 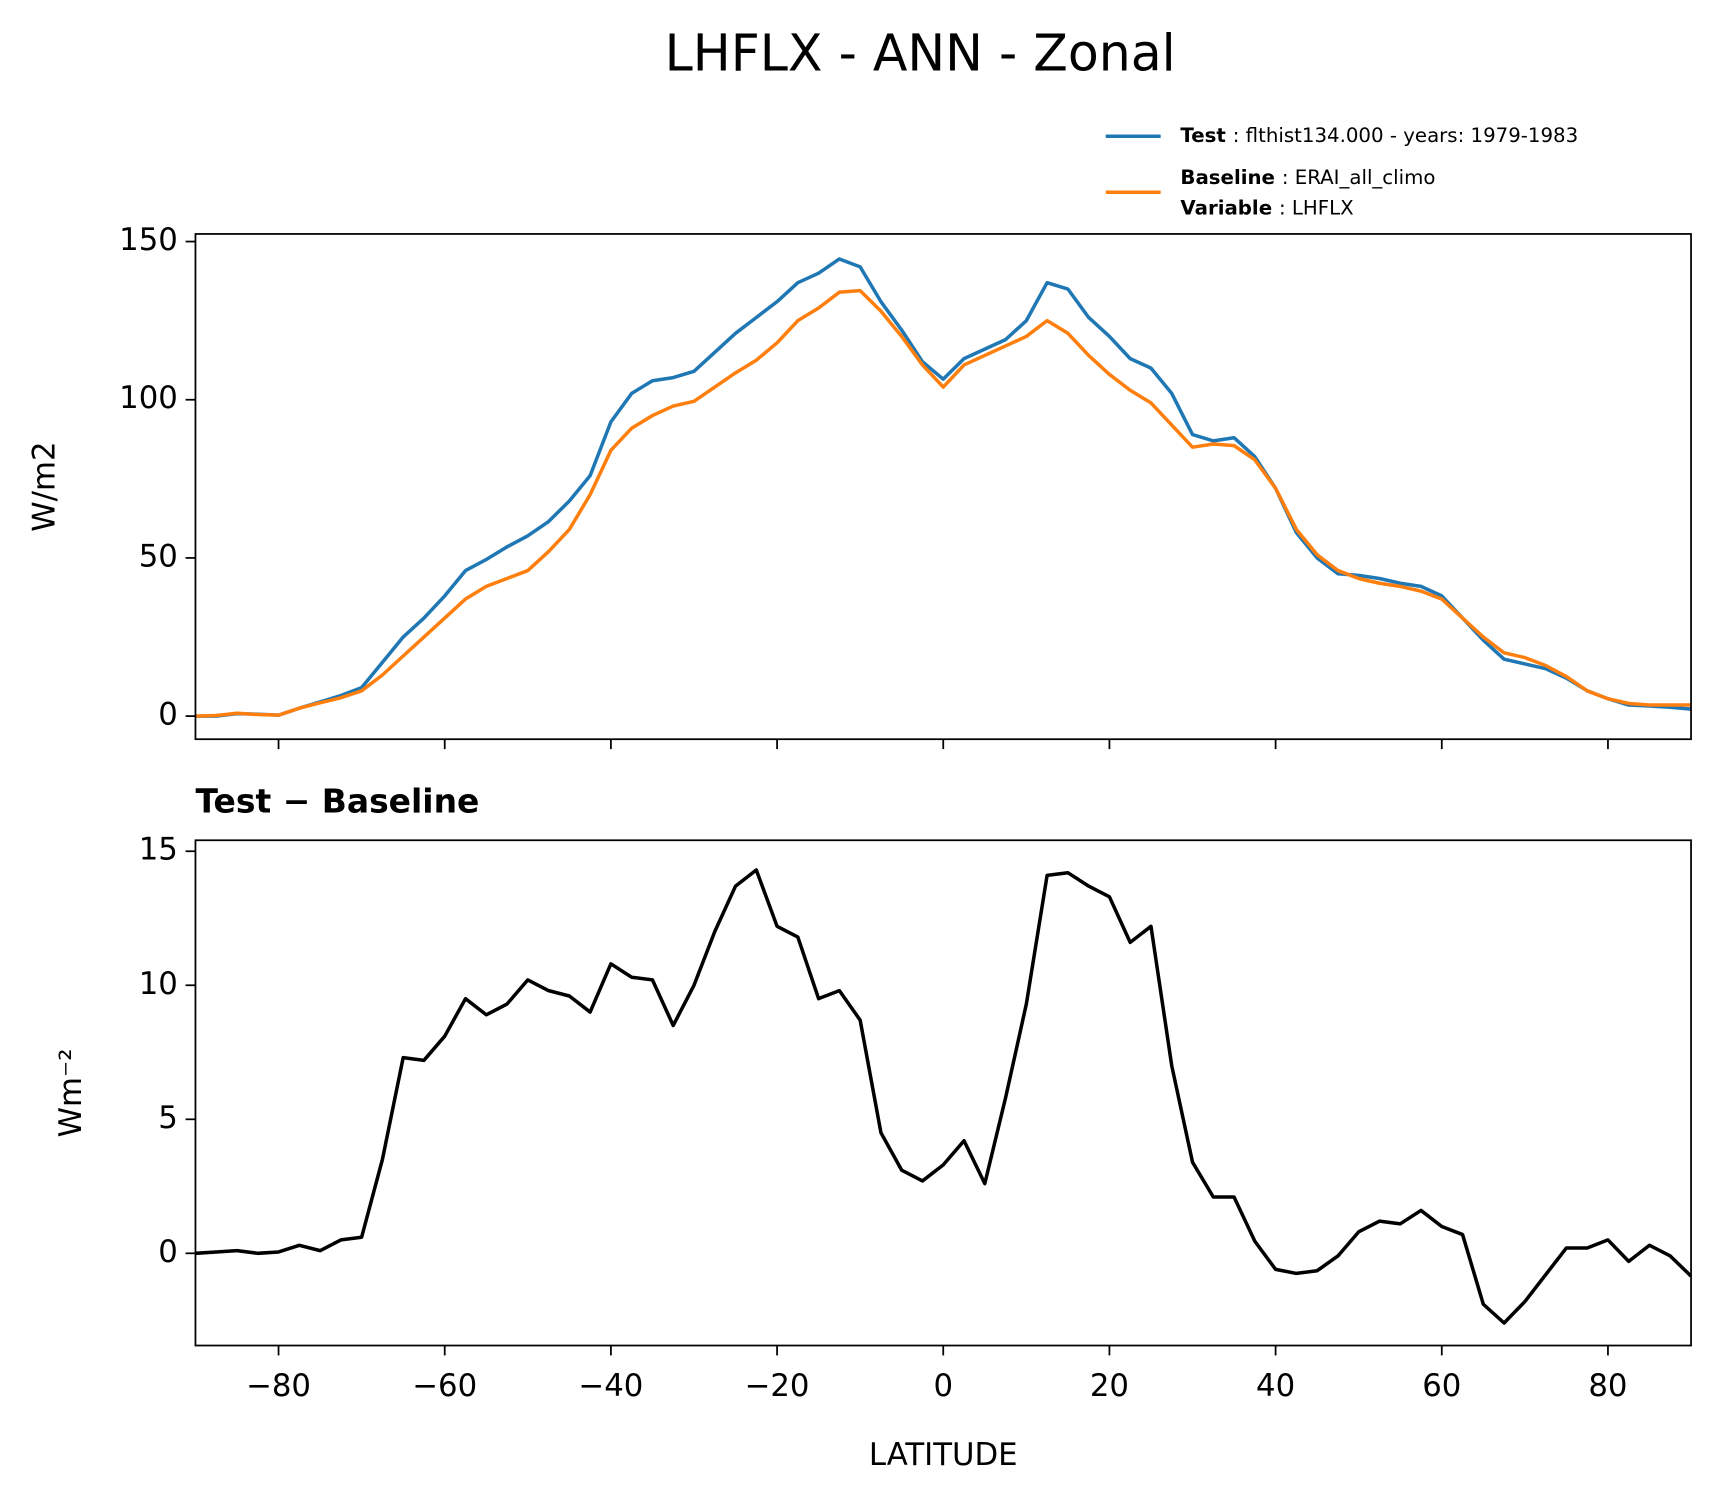 What do you see at coordinates (1109, 1386) in the screenshot?
I see `x-tick-label: 20` at bounding box center [1109, 1386].